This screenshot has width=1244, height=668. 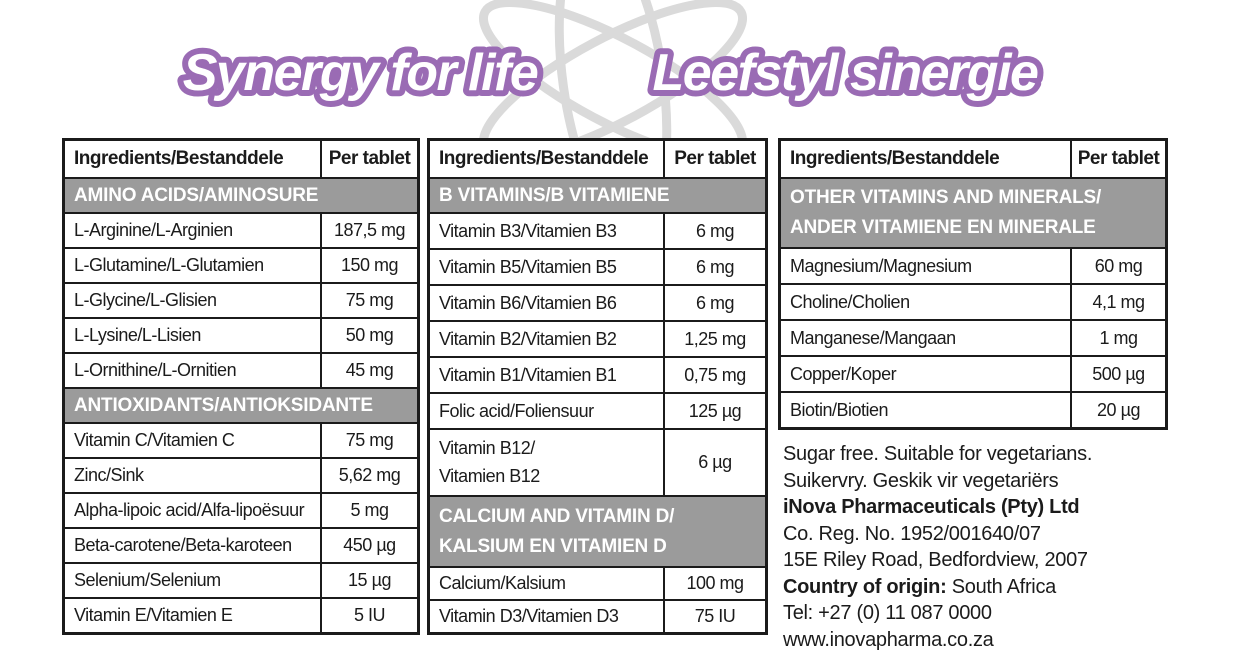 What do you see at coordinates (938, 454) in the screenshot?
I see `sugar-free-note: Sugar free. Suitable for vegetarians.` at bounding box center [938, 454].